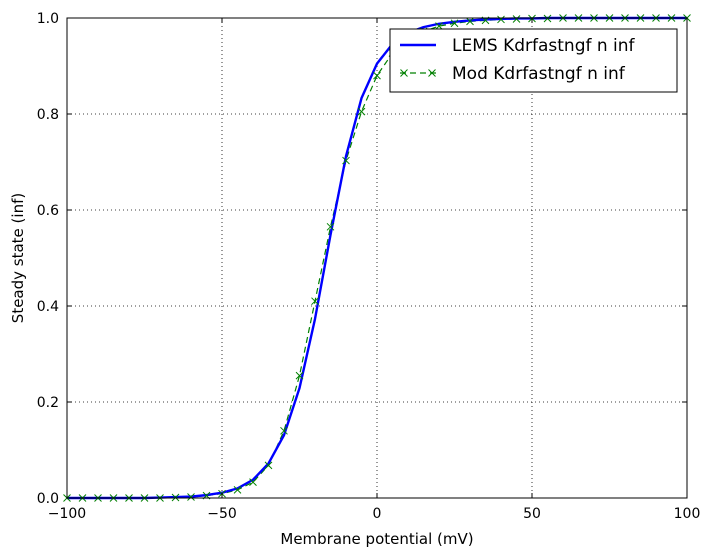 The width and height of the screenshot is (712, 557). I want to click on y-tick-label: 1.0, so click(48, 19).